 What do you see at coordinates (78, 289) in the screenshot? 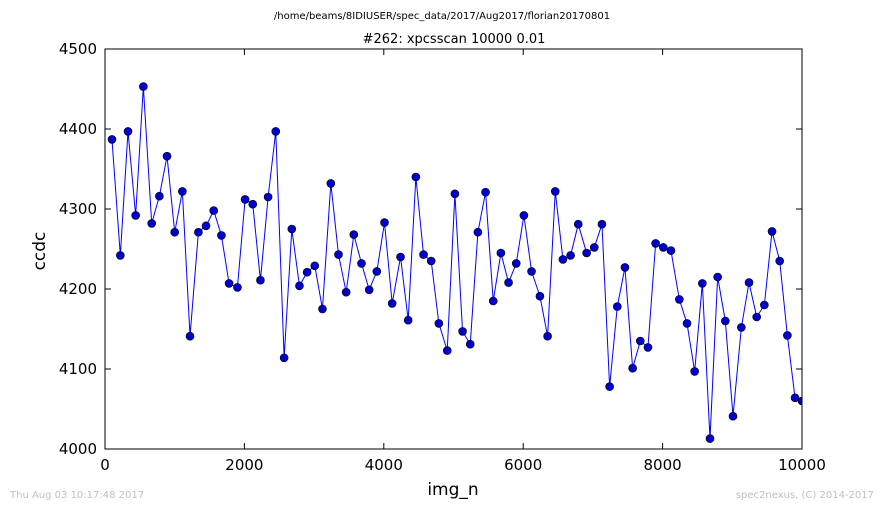
I see `y-tick-label: 4200` at bounding box center [78, 289].